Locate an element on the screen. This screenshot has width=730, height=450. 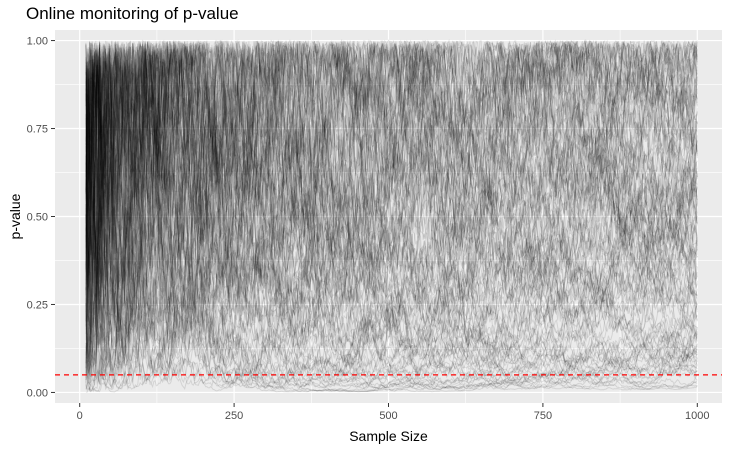
y-tick-label: 0.75 is located at coordinates (37, 130).